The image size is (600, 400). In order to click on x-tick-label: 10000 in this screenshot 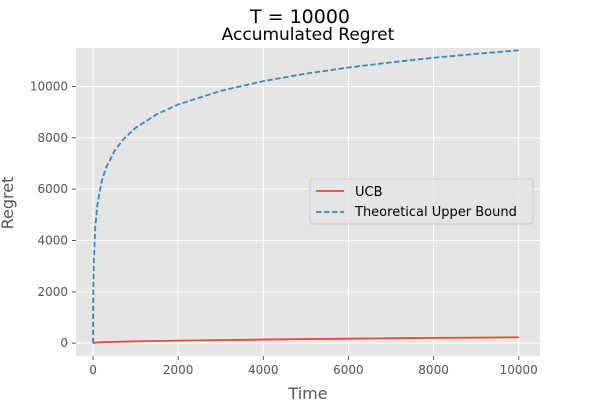, I will do `click(519, 370)`.